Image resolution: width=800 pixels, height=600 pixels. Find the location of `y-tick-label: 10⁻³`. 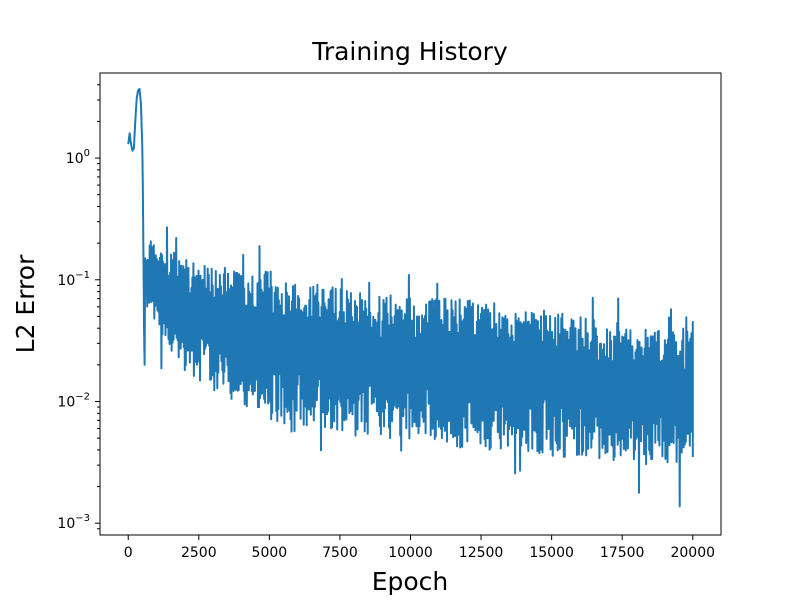

y-tick-label: 10⁻³ is located at coordinates (73, 522).